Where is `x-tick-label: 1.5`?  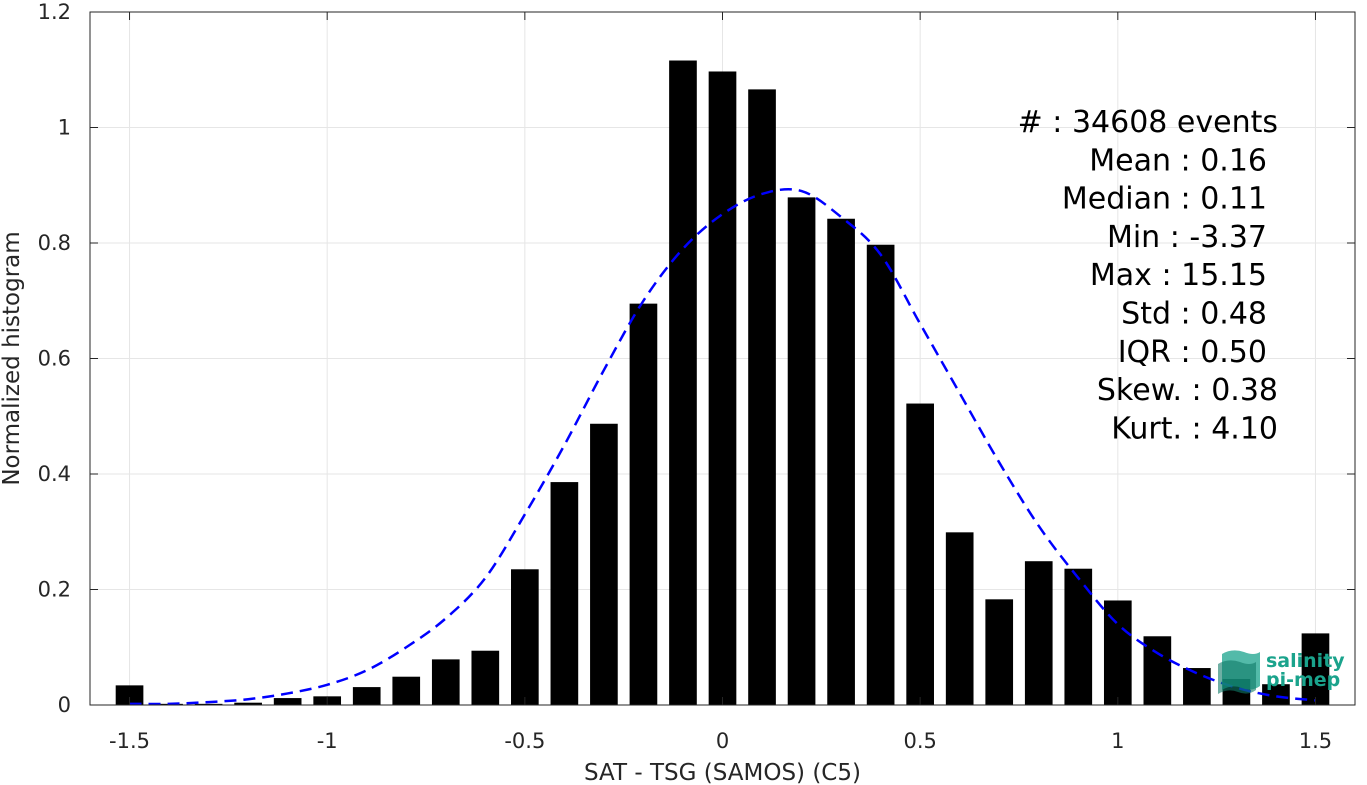
x-tick-label: 1.5 is located at coordinates (1315, 741).